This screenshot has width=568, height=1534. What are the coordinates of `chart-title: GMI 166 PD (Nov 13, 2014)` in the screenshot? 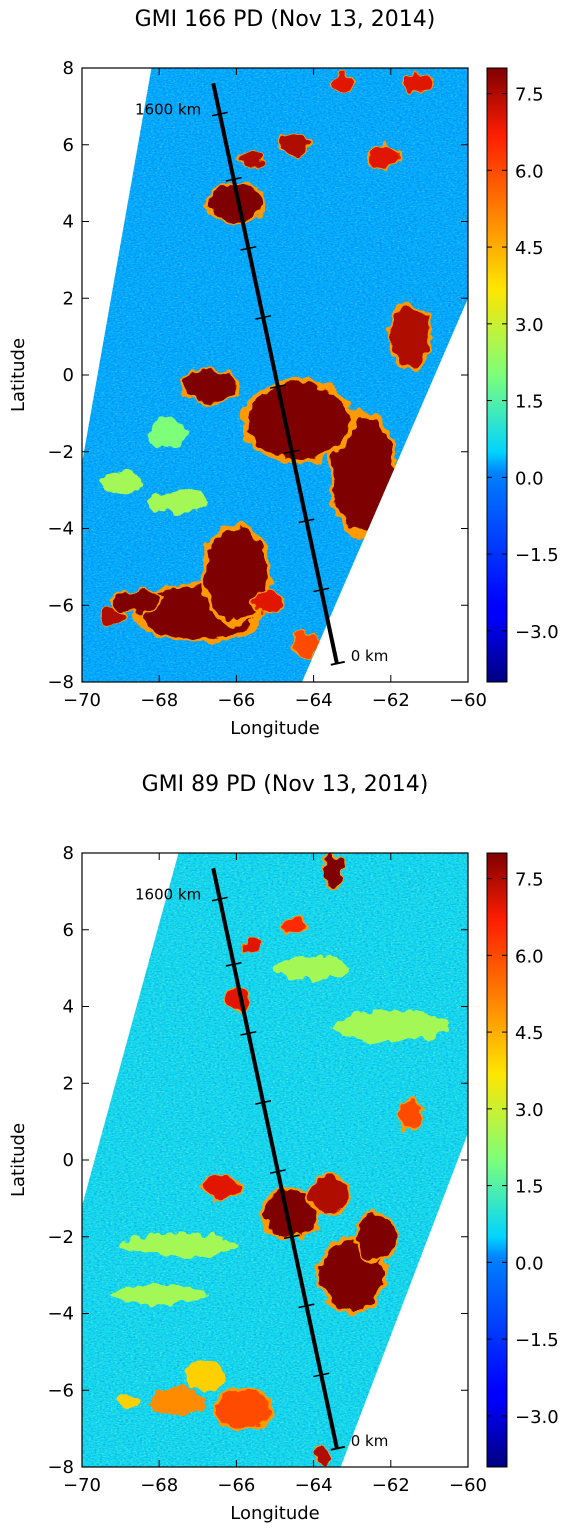 It's located at (285, 19).